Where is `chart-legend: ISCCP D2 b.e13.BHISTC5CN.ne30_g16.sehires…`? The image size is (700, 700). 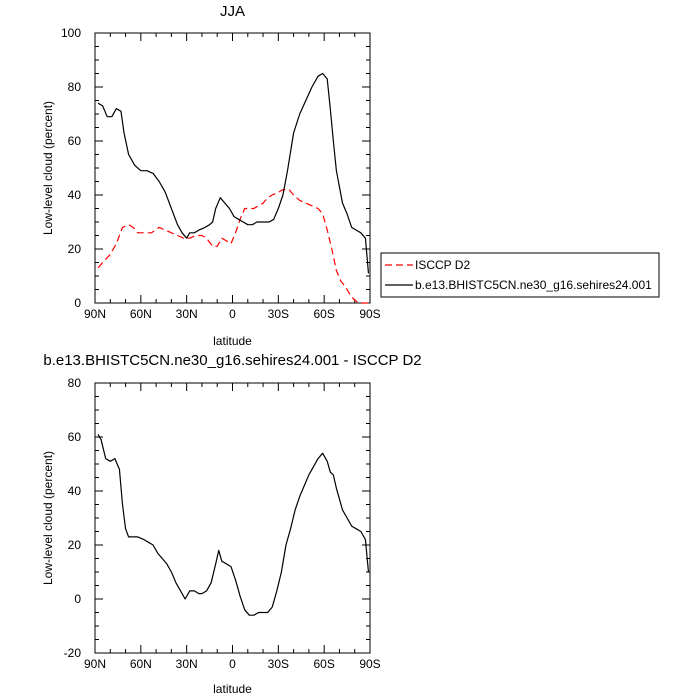
chart-legend: ISCCP D2 b.e13.BHISTC5CN.ne30_g16.sehires… is located at coordinates (520, 275).